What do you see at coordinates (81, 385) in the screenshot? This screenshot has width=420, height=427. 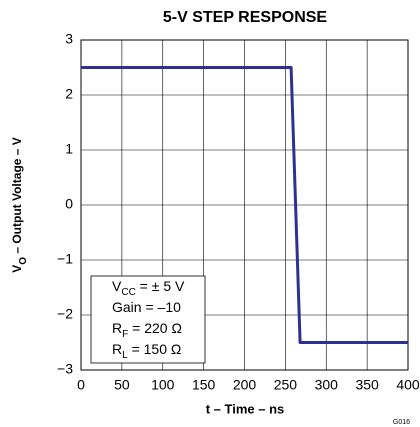 I see `x-tick-label: 0` at bounding box center [81, 385].